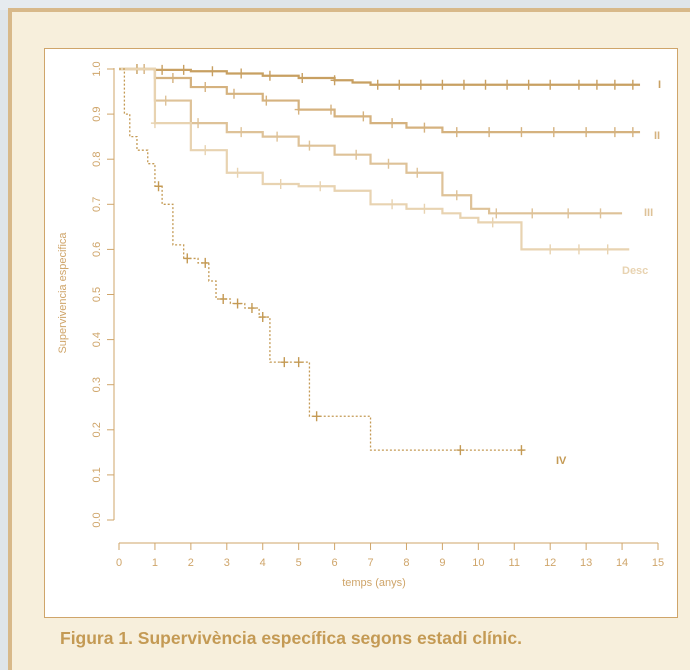  Describe the element at coordinates (370, 563) in the screenshot. I see `x-tick-label: 7` at that location.